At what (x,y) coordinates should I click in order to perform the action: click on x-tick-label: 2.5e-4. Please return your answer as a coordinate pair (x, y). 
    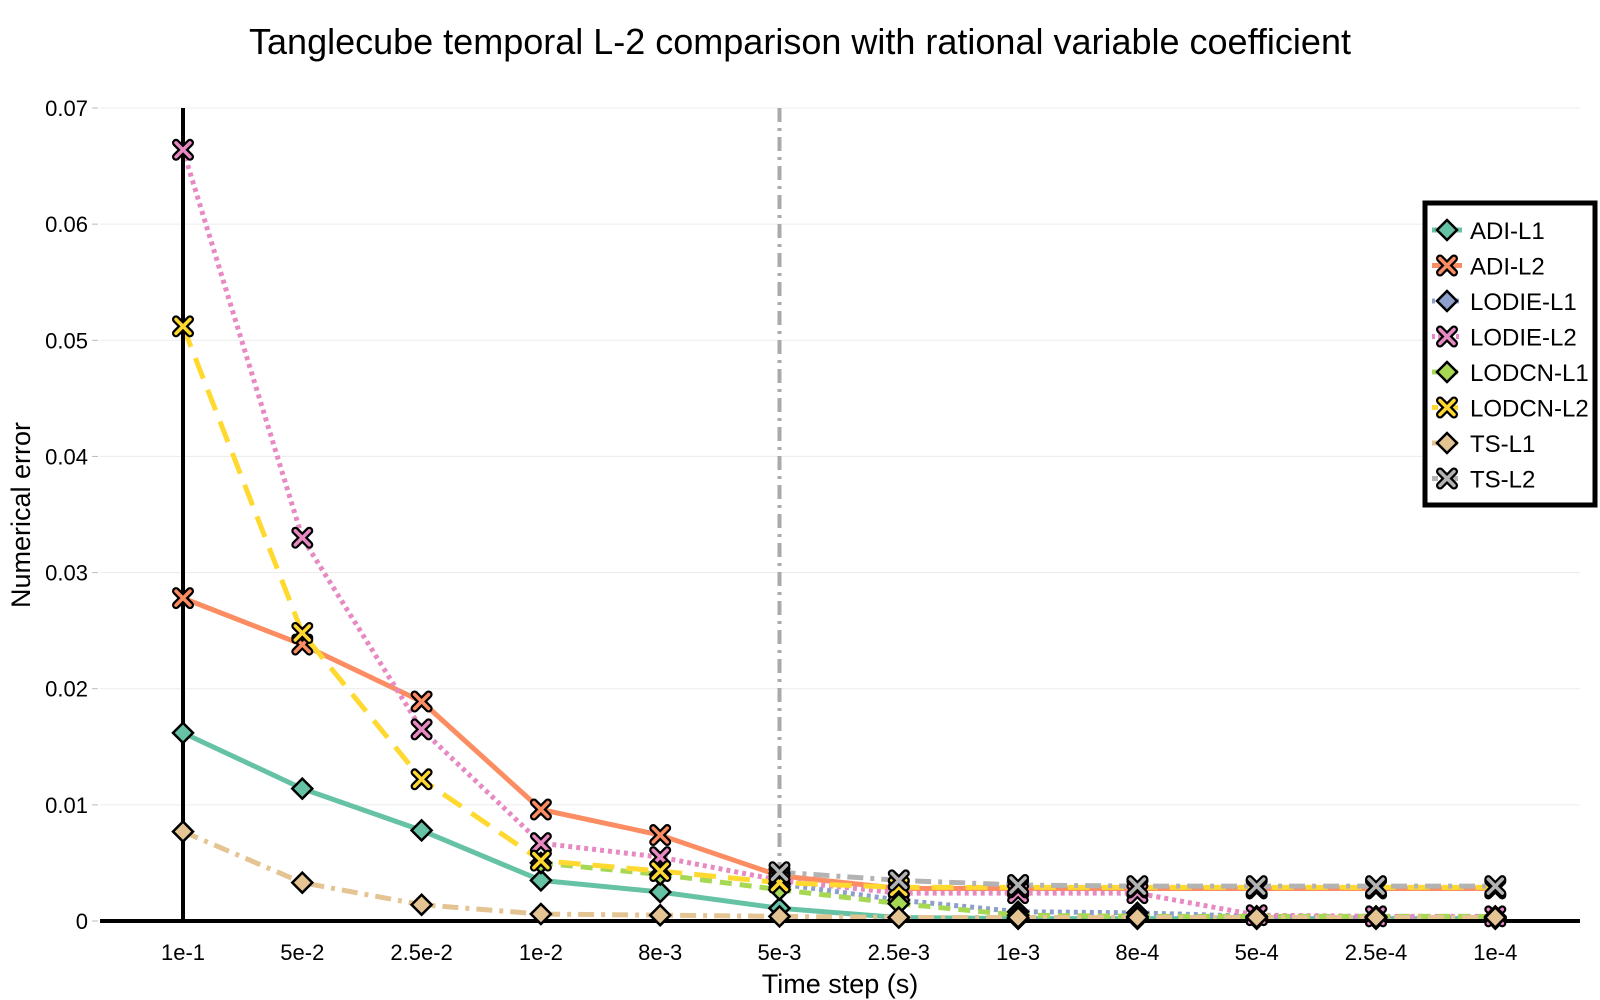
    Looking at the image, I should click on (1376, 952).